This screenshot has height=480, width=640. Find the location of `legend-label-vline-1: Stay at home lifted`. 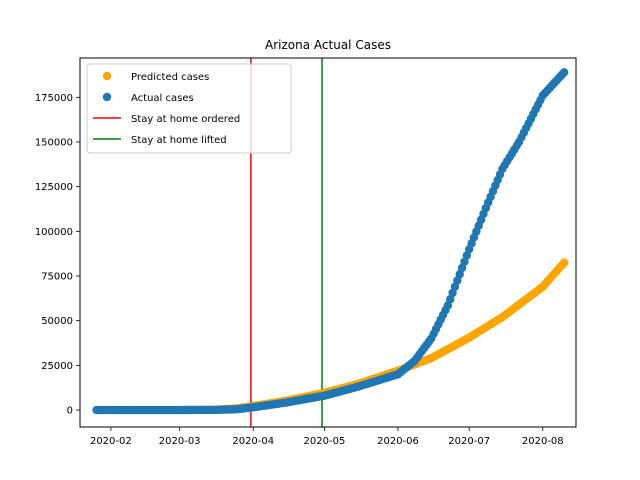

legend-label-vline-1: Stay at home lifted is located at coordinates (179, 140).